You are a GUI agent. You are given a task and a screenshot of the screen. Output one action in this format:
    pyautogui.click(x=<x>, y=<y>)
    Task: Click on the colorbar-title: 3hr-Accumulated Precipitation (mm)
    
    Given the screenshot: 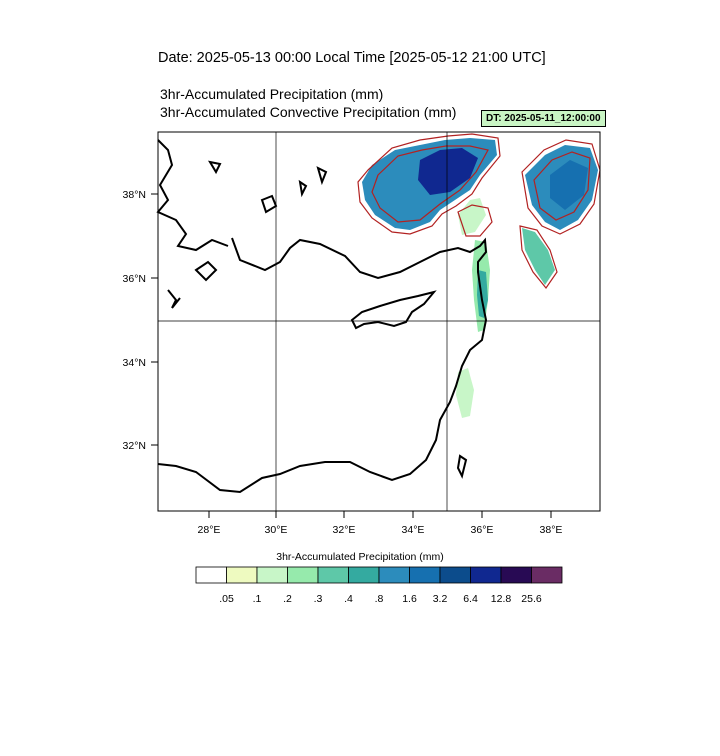 What is the action you would take?
    pyautogui.click(x=360, y=557)
    